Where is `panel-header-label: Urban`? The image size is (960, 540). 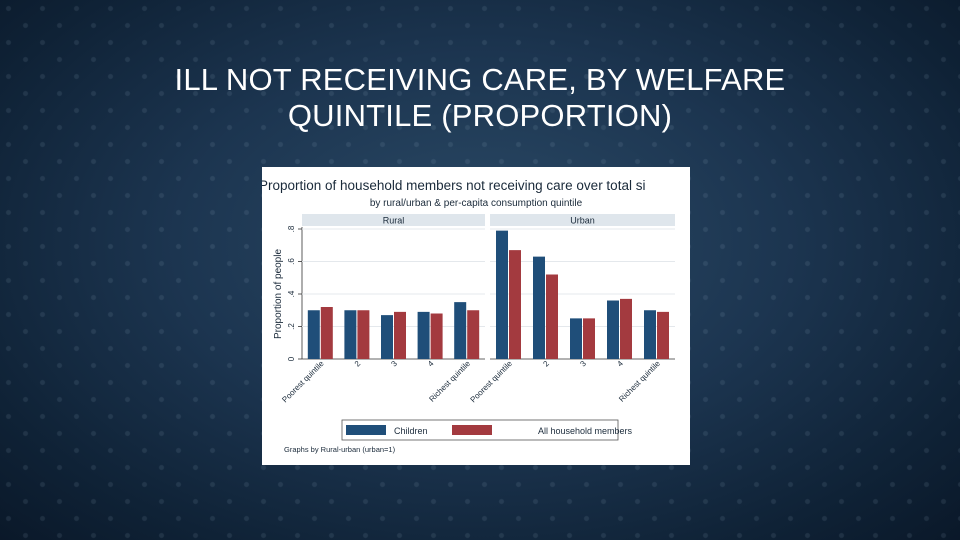
panel-header-label: Urban is located at coordinates (582, 221).